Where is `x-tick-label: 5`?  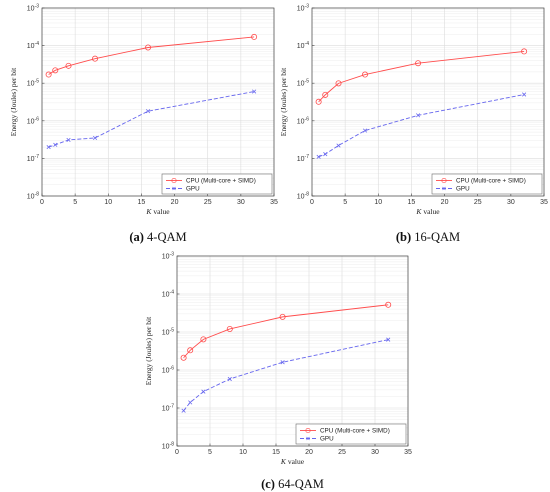
x-tick-label: 5 is located at coordinates (345, 202).